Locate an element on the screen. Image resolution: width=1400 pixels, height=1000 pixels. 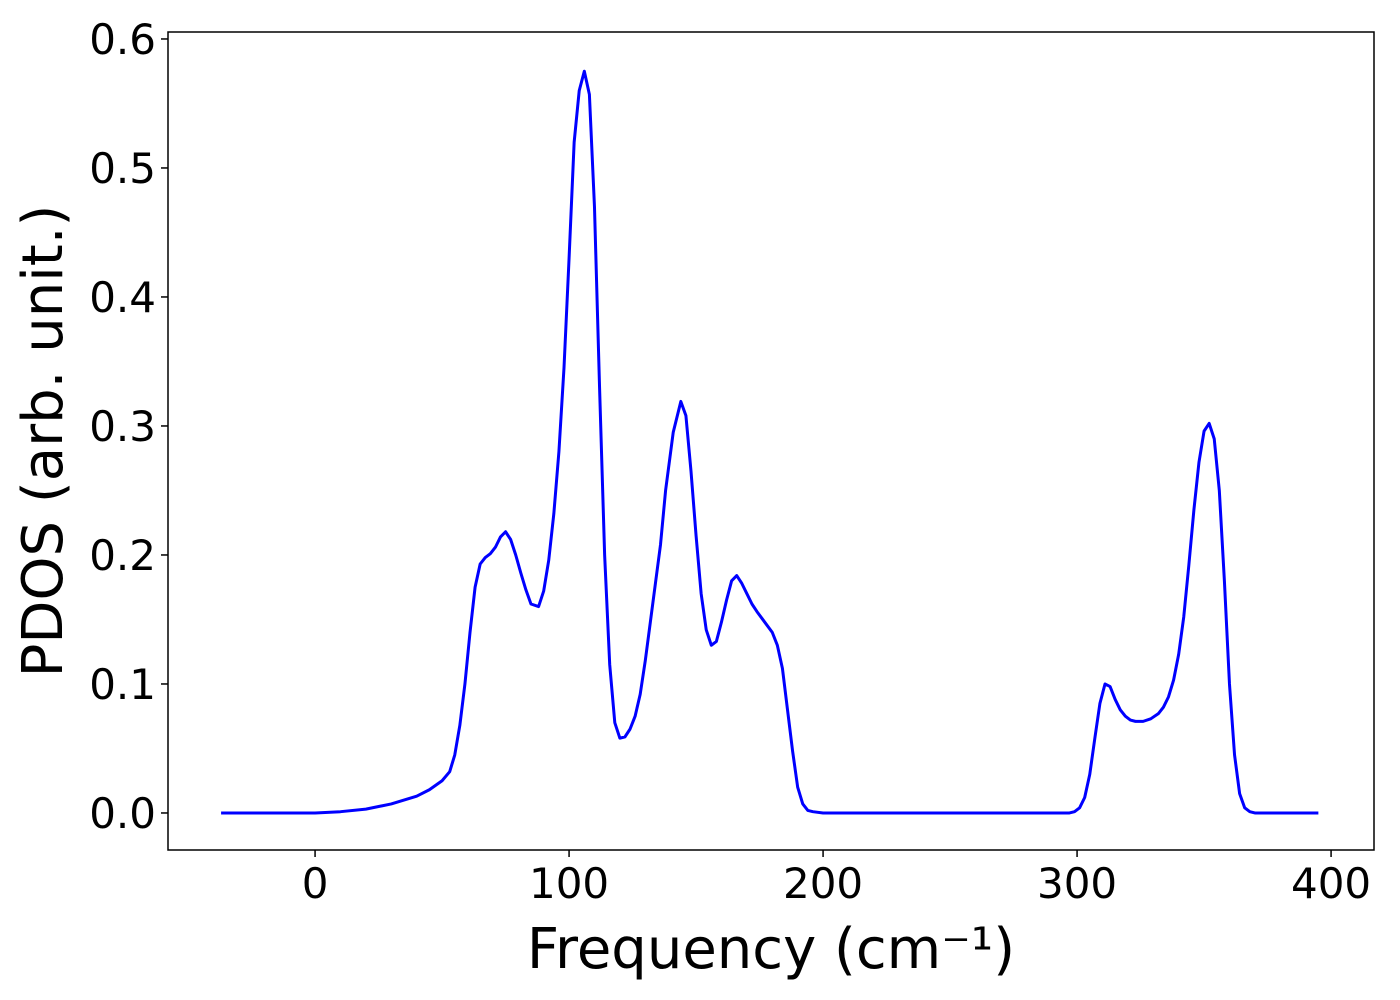
y-tick-label: 0.3 is located at coordinates (122, 426).